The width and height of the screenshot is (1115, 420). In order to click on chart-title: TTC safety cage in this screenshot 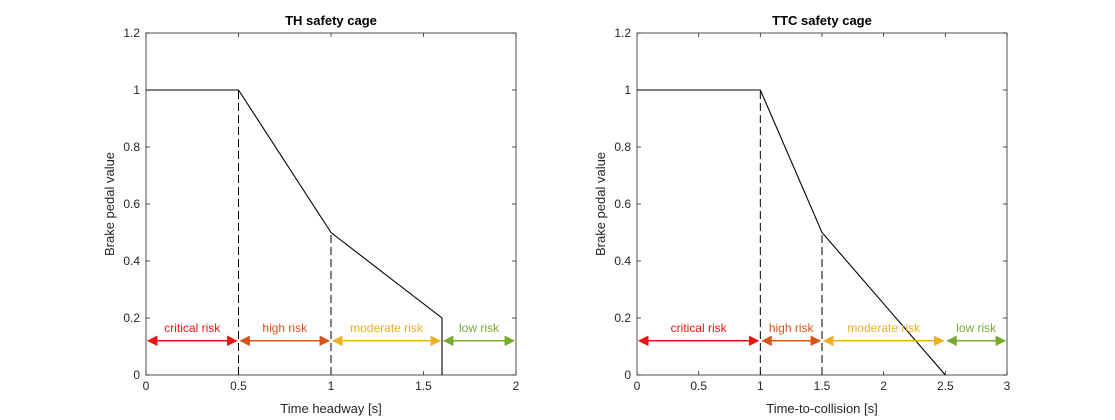, I will do `click(822, 20)`.